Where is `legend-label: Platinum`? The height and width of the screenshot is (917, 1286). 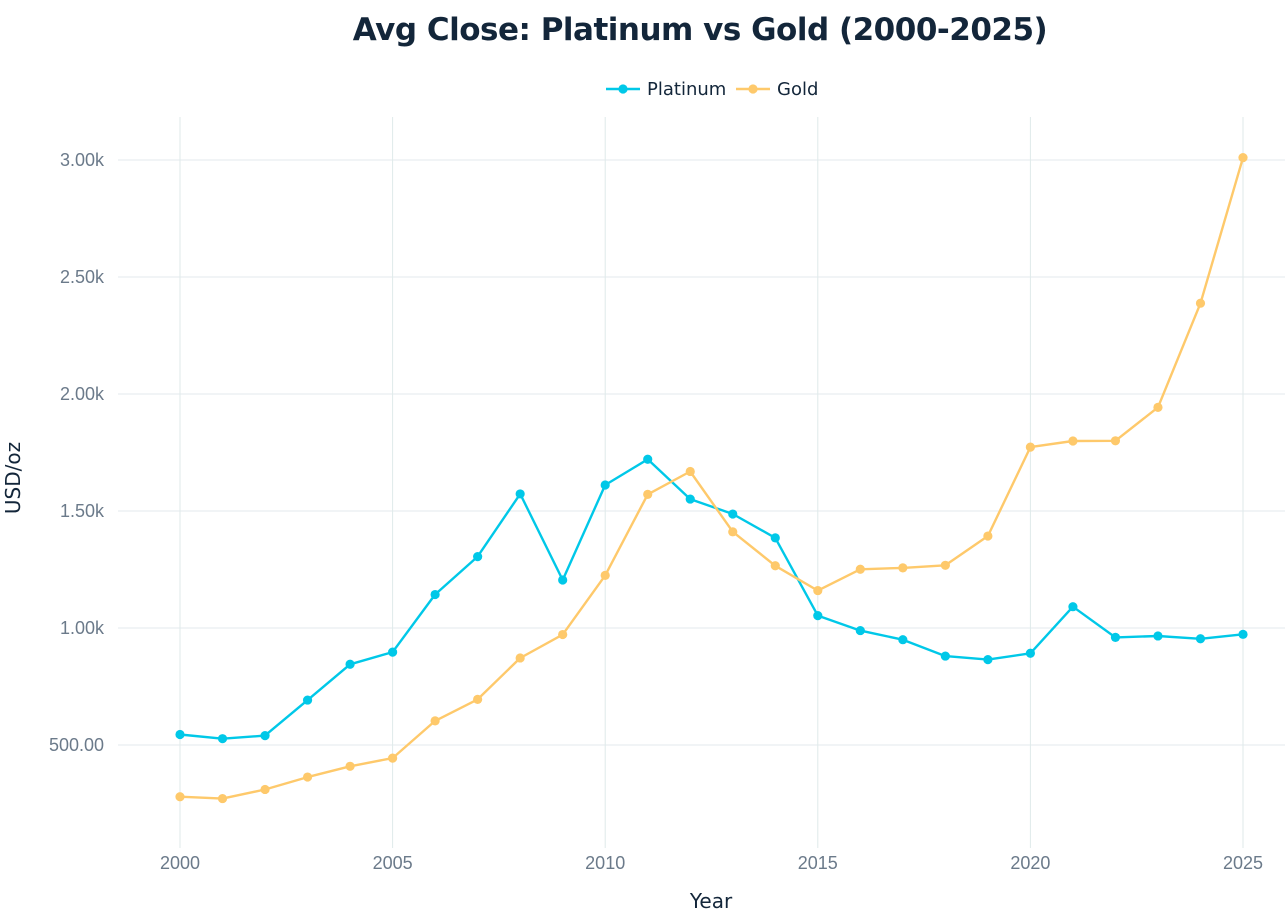
legend-label: Platinum is located at coordinates (686, 89).